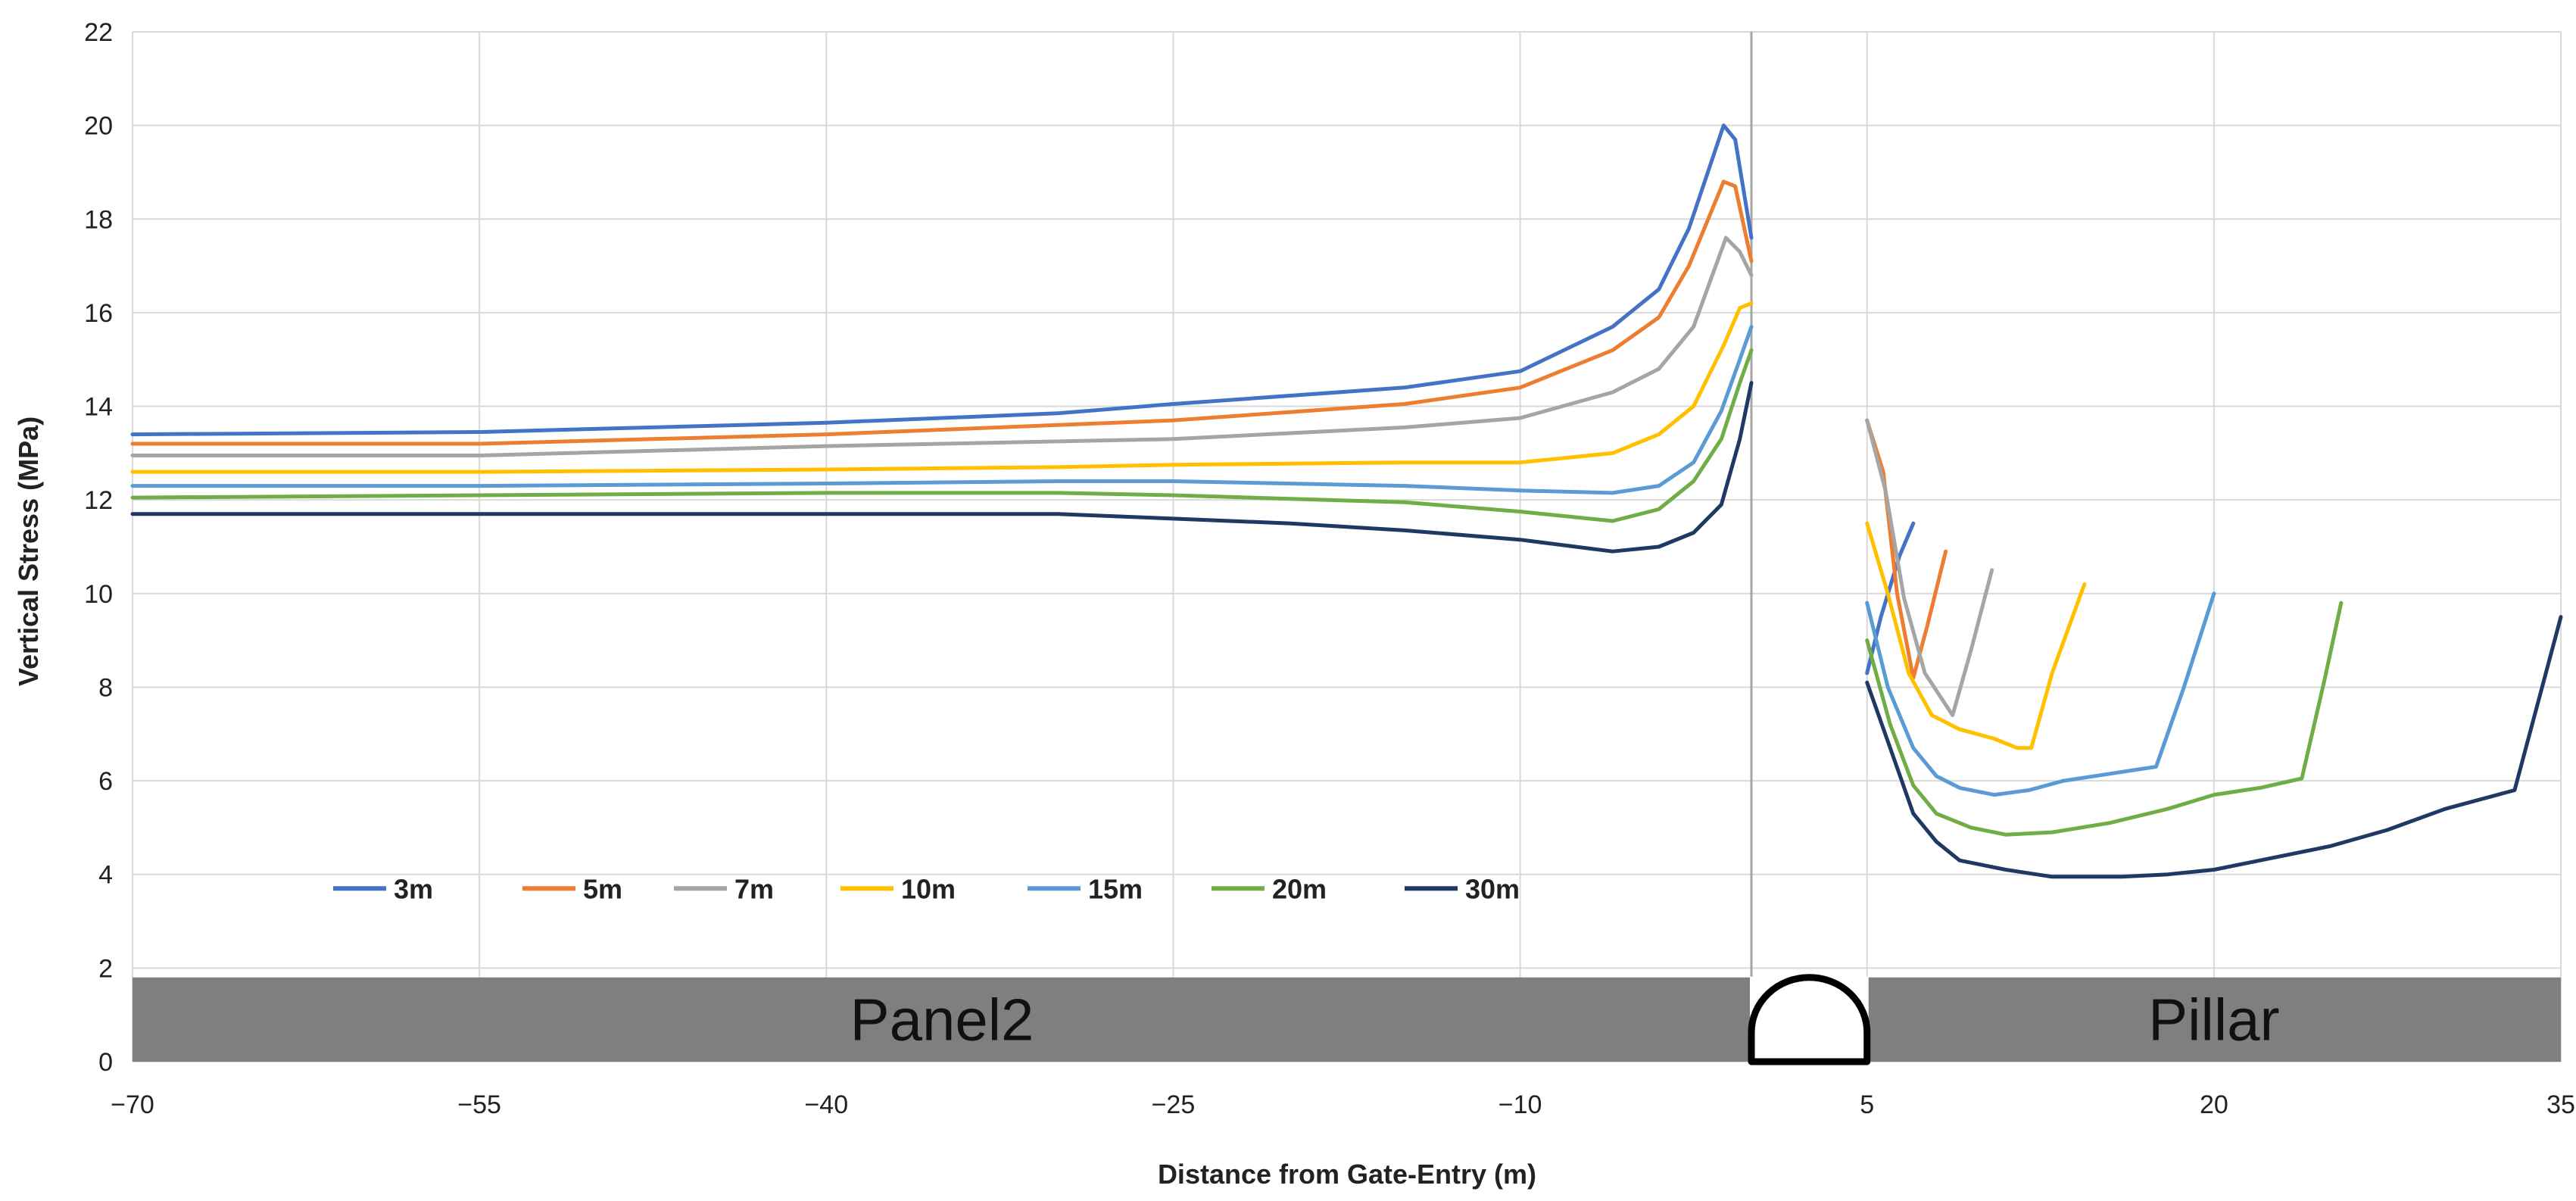 Image resolution: width=2576 pixels, height=1201 pixels. Describe the element at coordinates (98, 219) in the screenshot. I see `y-tick-label: 18` at that location.